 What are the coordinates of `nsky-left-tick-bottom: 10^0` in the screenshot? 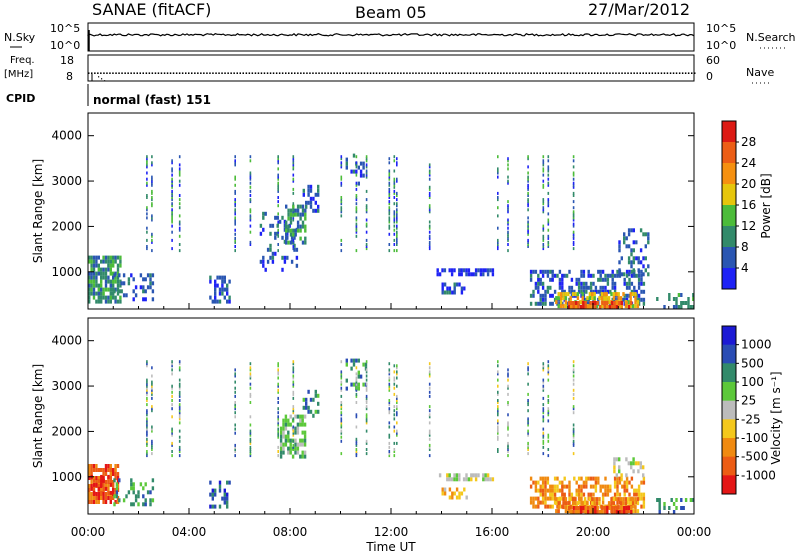 It's located at (65, 45).